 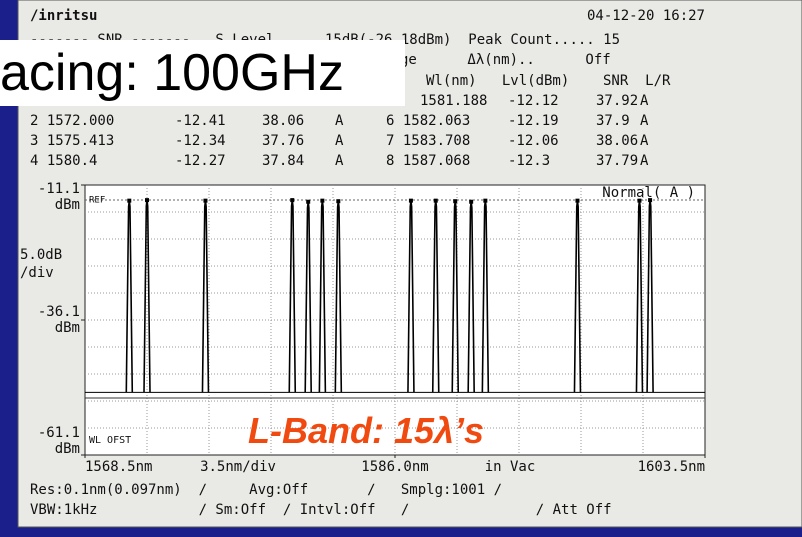 What do you see at coordinates (72, 141) in the screenshot?
I see `table-cell: 3 1575.413` at bounding box center [72, 141].